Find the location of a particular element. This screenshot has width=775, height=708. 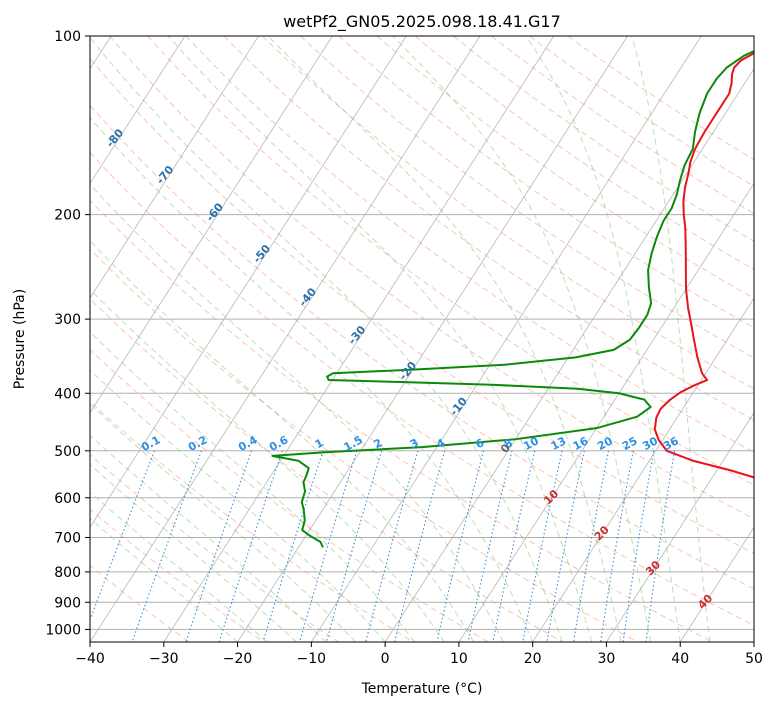

x-tick-label: −30 is located at coordinates (164, 659).